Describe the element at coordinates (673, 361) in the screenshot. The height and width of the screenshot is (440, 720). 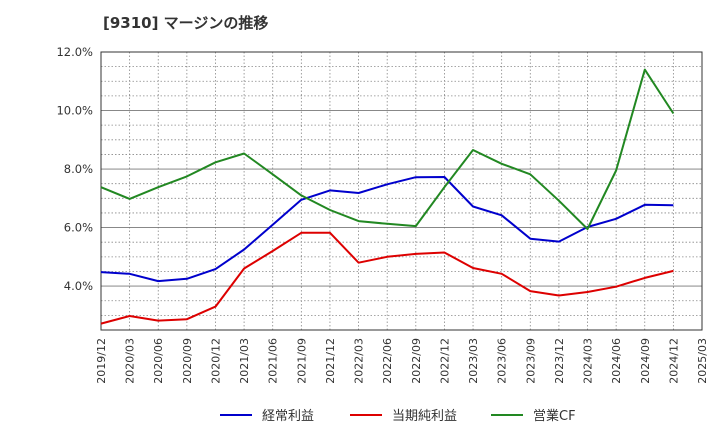
I see `x-tick-label: 2024/12` at that location.